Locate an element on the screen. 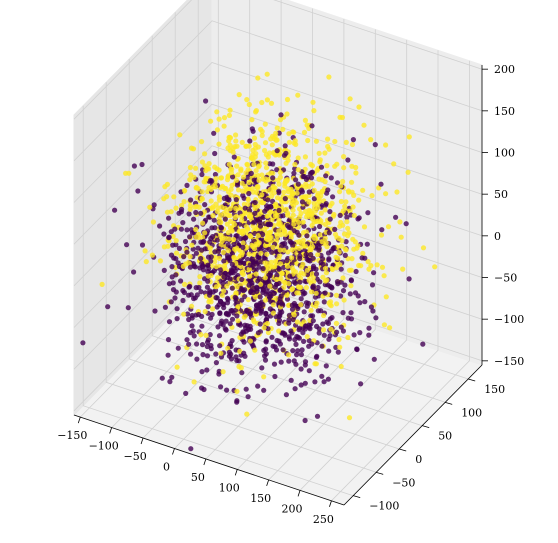  z-tick-label: 200 is located at coordinates (504, 69).